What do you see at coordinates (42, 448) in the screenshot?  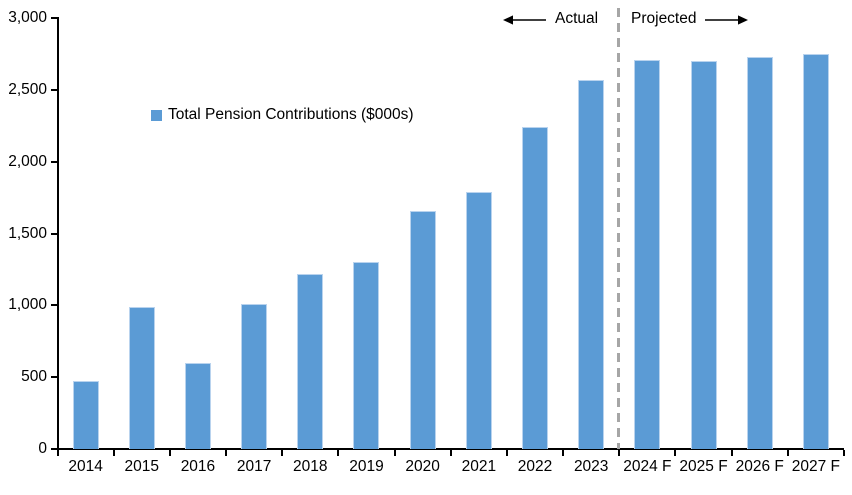 I see `y-axis-tick-label: 0` at bounding box center [42, 448].